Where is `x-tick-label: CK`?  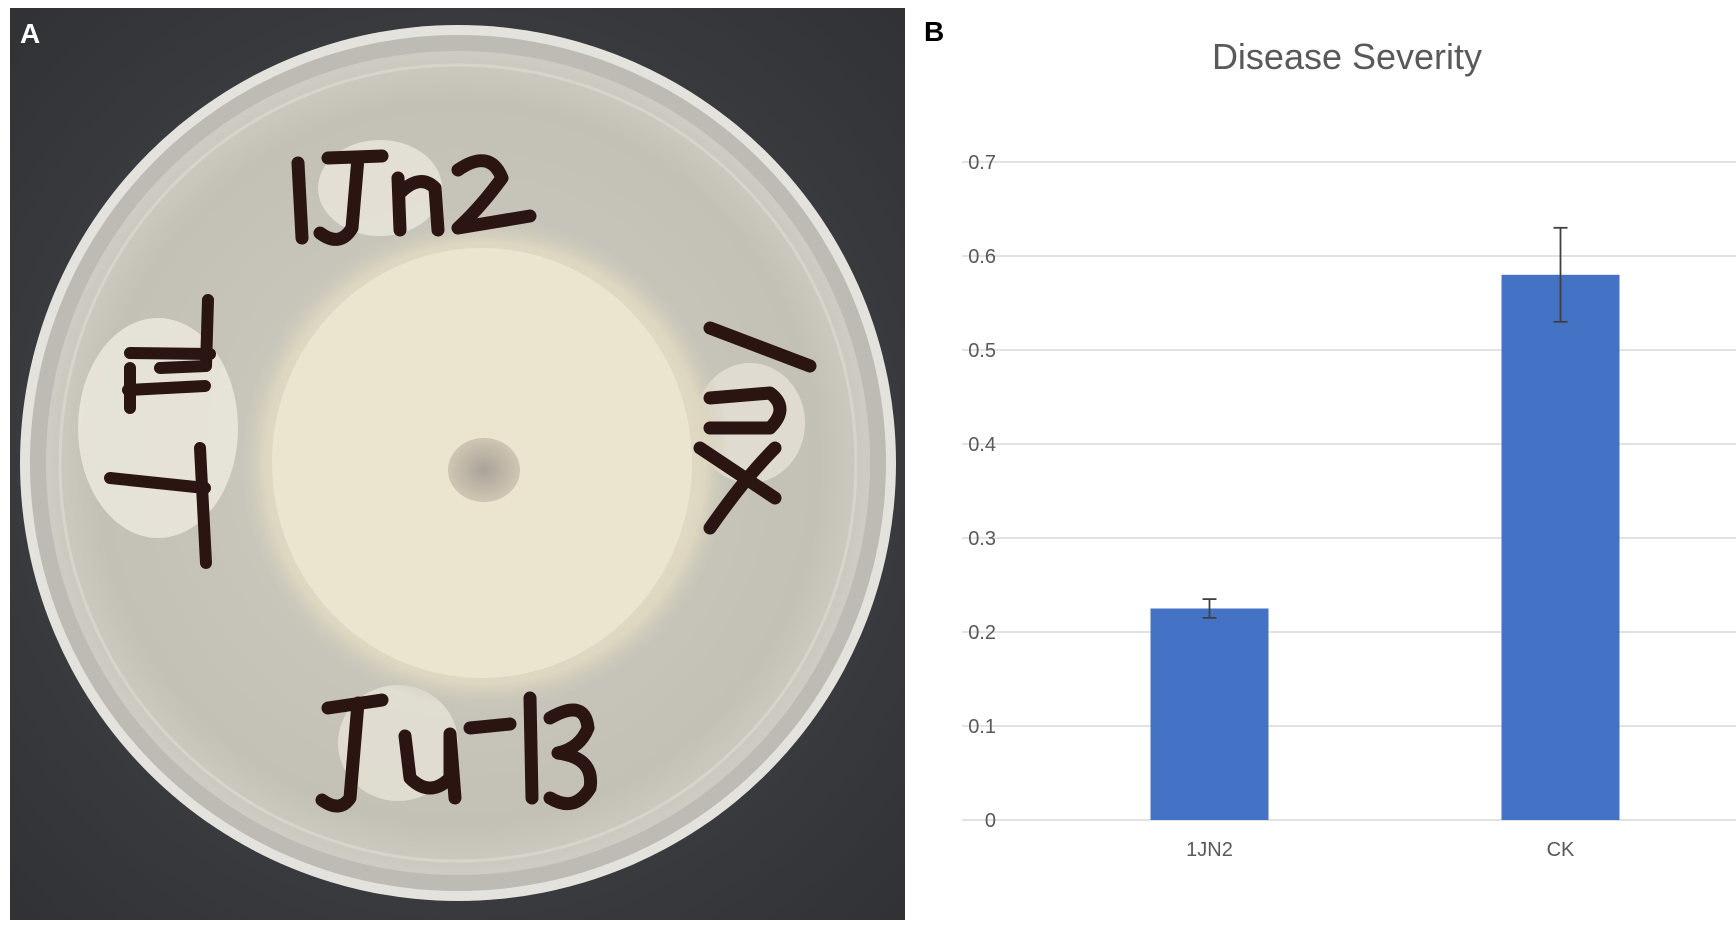 x-tick-label: CK is located at coordinates (1561, 850).